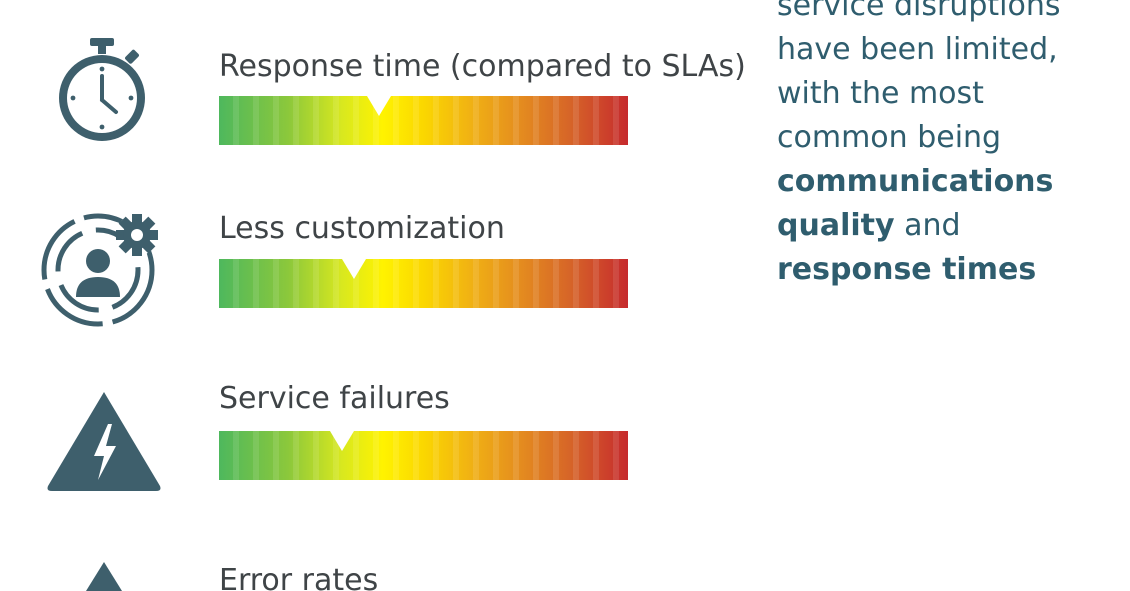 This screenshot has width=1130, height=591. I want to click on metric-bar-service-failures, so click(423, 455).